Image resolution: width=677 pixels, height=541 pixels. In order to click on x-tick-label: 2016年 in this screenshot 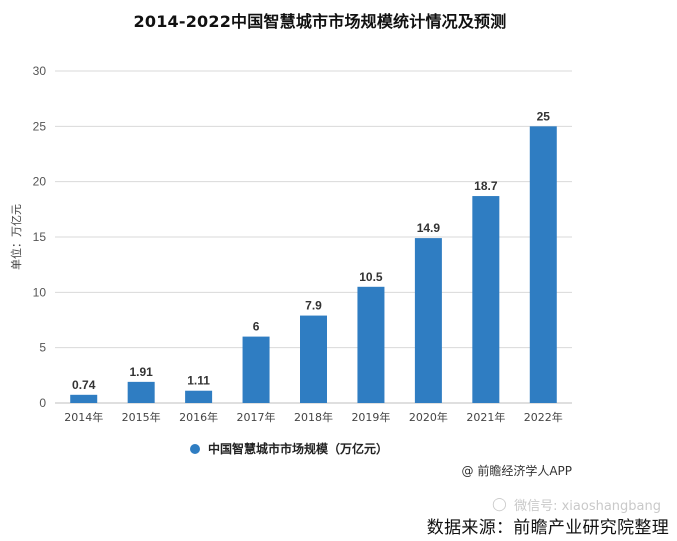, I will do `click(198, 417)`.